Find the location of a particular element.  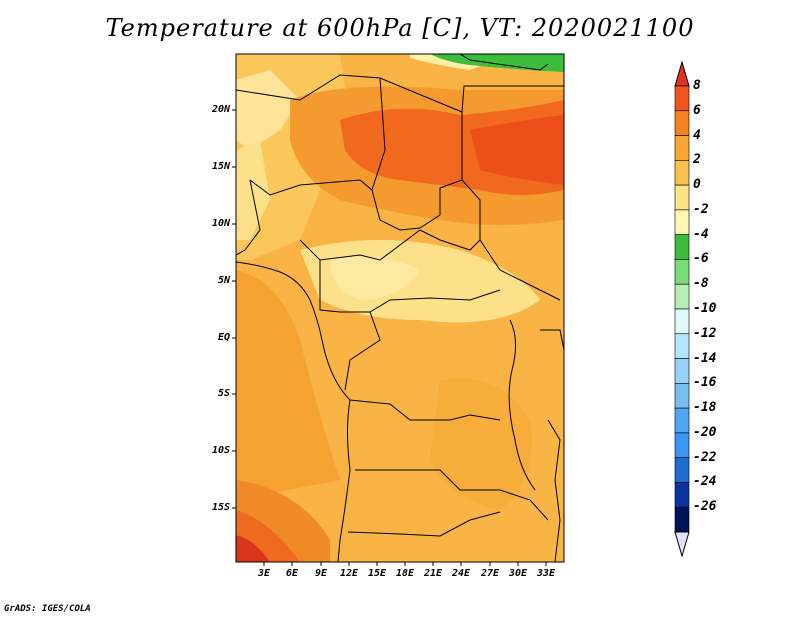

colorbar-label: 2 is located at coordinates (697, 160).